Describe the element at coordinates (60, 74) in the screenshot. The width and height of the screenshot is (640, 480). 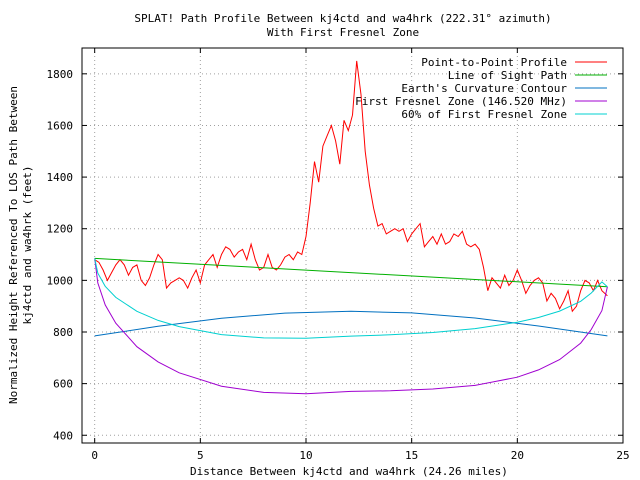
I see `y-tick-label: 1800` at that location.